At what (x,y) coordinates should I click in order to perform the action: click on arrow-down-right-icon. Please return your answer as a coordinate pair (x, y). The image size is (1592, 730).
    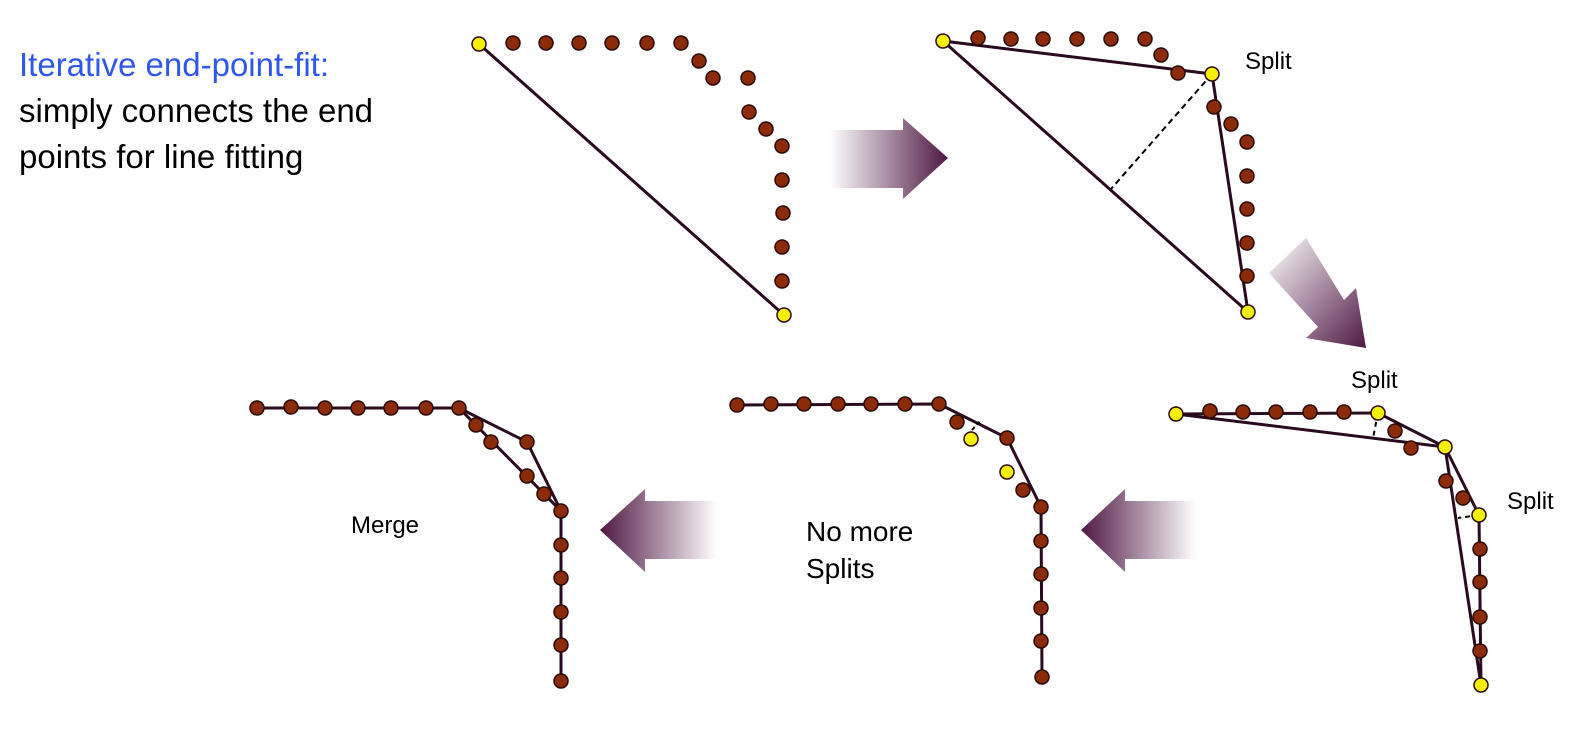
    Looking at the image, I should click on (1317, 293).